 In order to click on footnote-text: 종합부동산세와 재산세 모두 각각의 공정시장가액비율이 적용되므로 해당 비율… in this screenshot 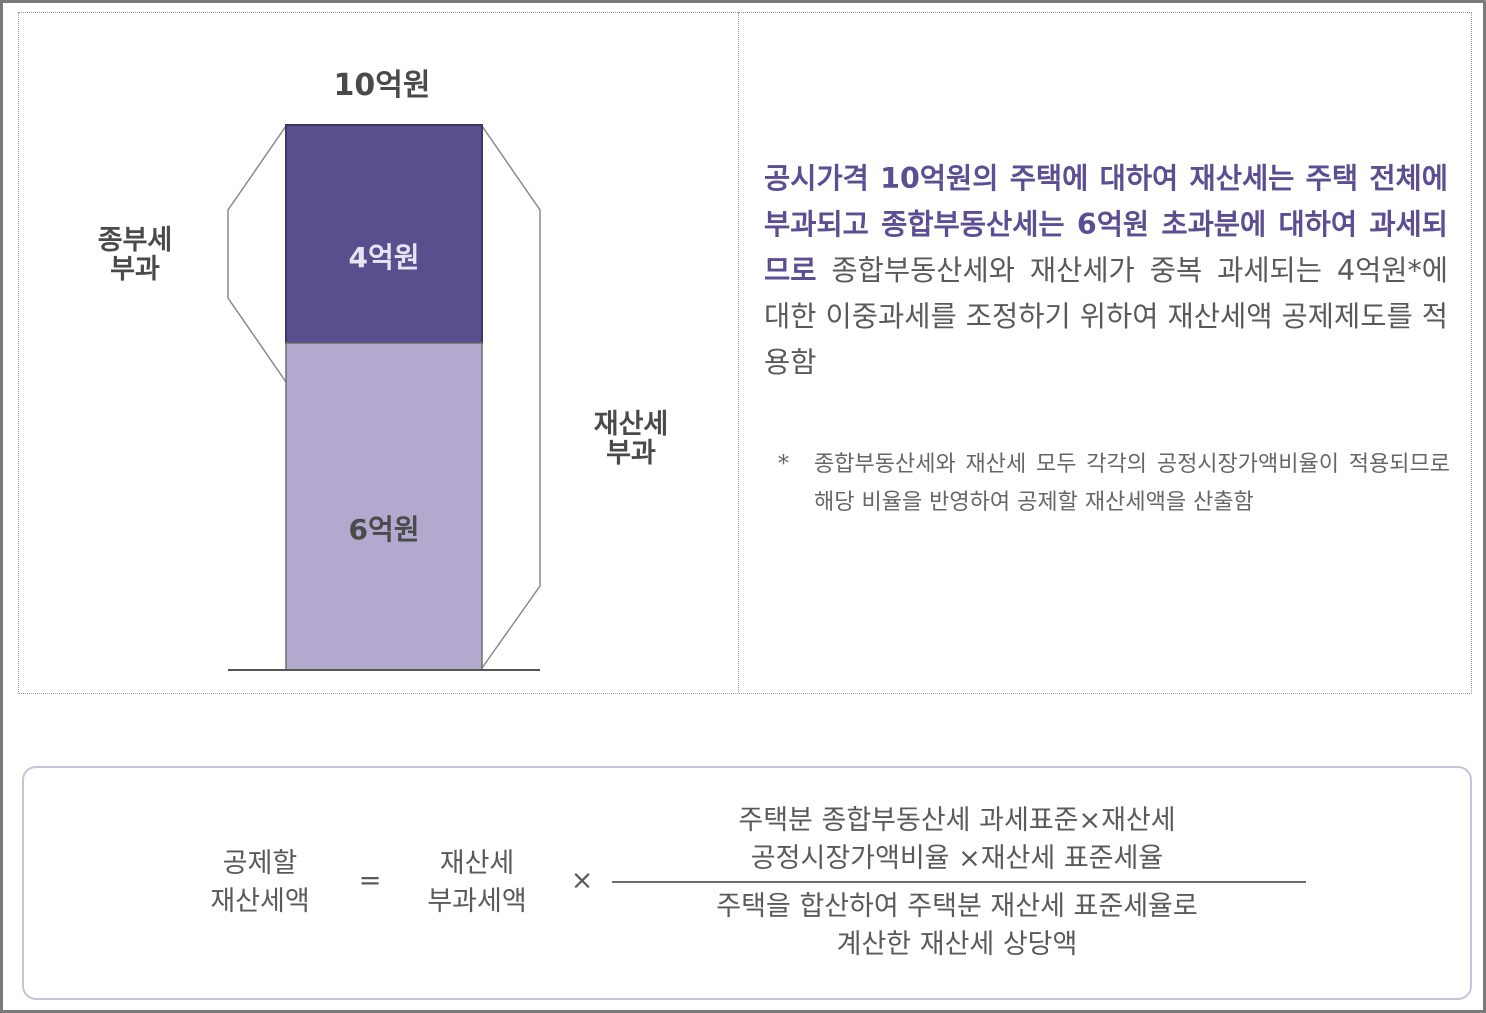, I will do `click(1132, 483)`.